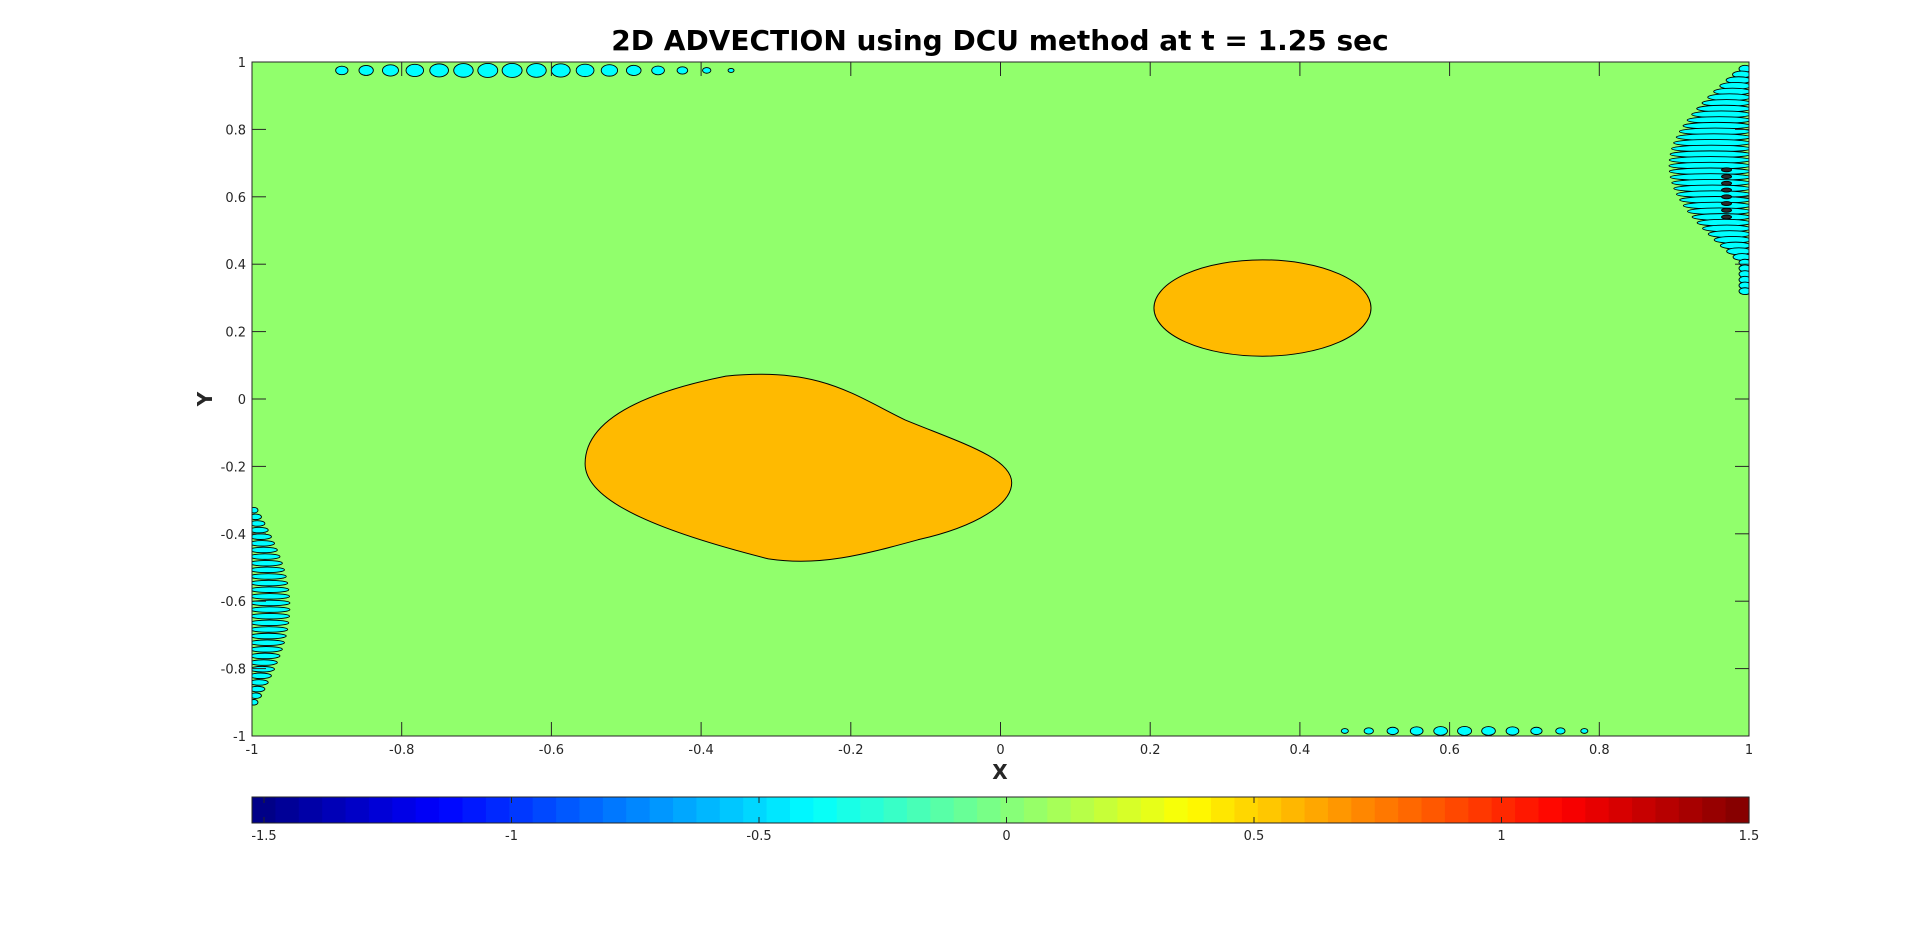 The height and width of the screenshot is (936, 1920). What do you see at coordinates (1000, 772) in the screenshot?
I see `x-axis-label: X` at bounding box center [1000, 772].